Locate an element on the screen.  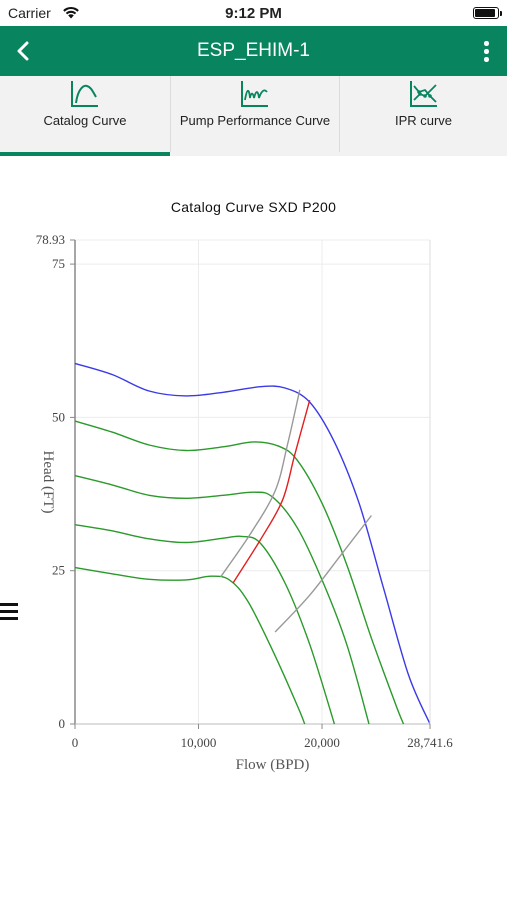
x-tick-label: 20,000 is located at coordinates (322, 742).